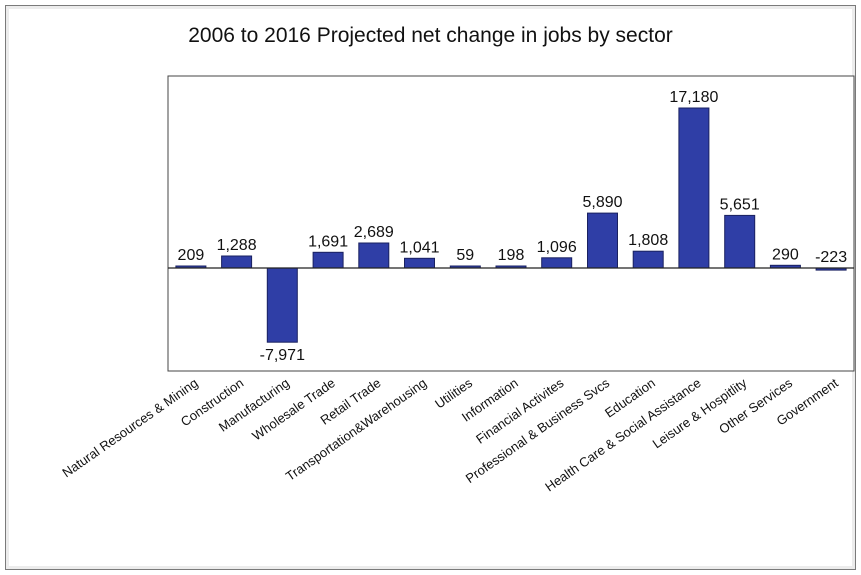 The image size is (861, 575). I want to click on data-label-9: 5,890, so click(602, 202).